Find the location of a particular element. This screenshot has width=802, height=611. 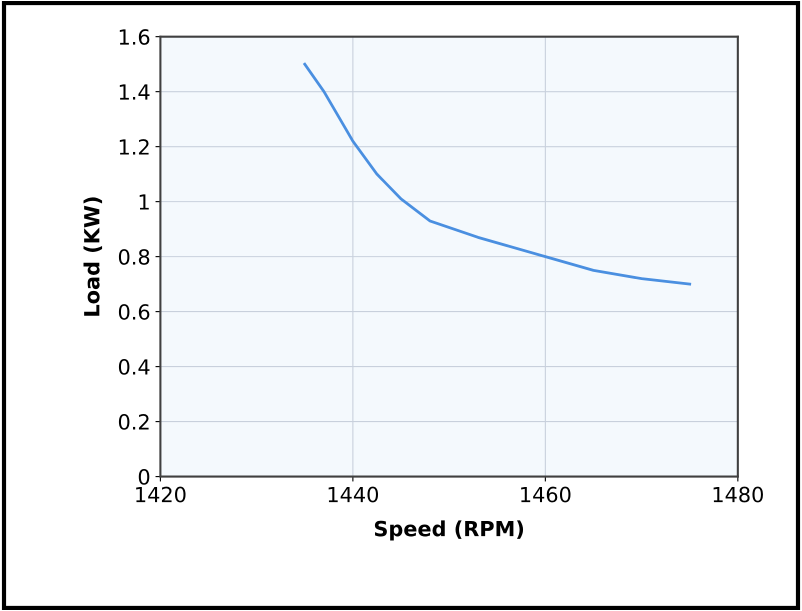

x-tick-label: 1420 is located at coordinates (161, 494).